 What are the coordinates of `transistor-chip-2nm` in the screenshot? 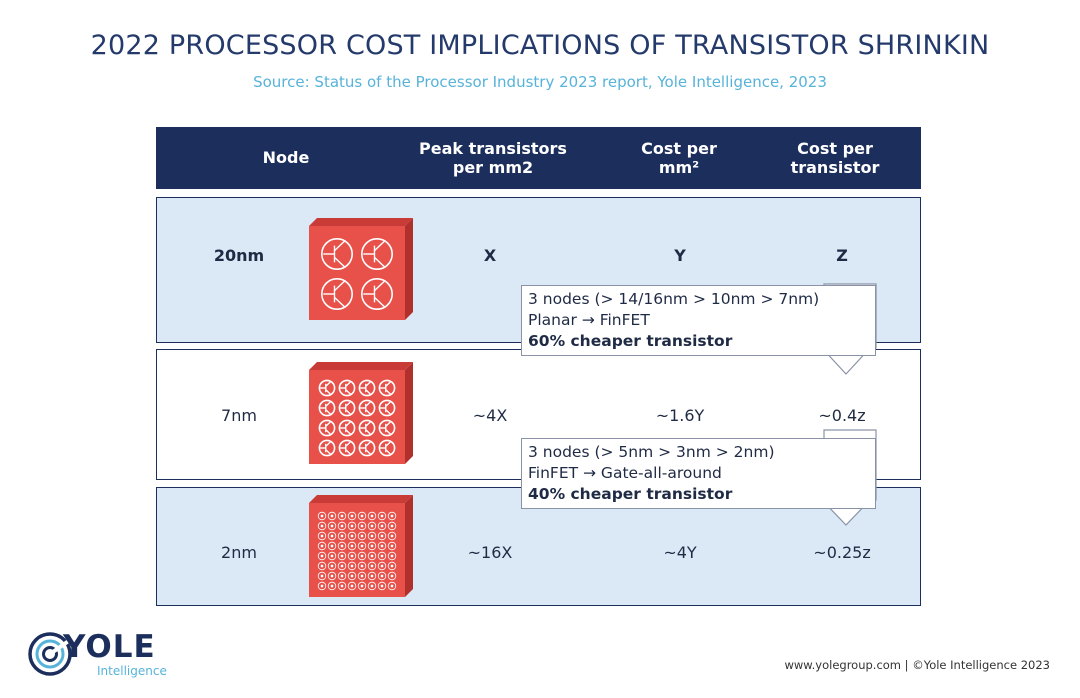 It's located at (362, 550).